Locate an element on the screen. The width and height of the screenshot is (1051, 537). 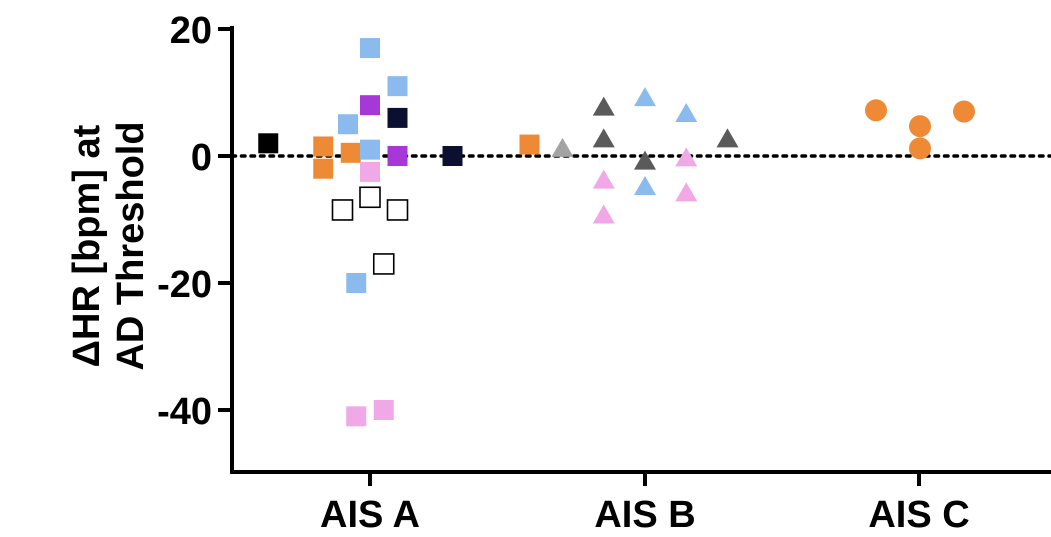
y-tick-label: -20 is located at coordinates (184, 285).